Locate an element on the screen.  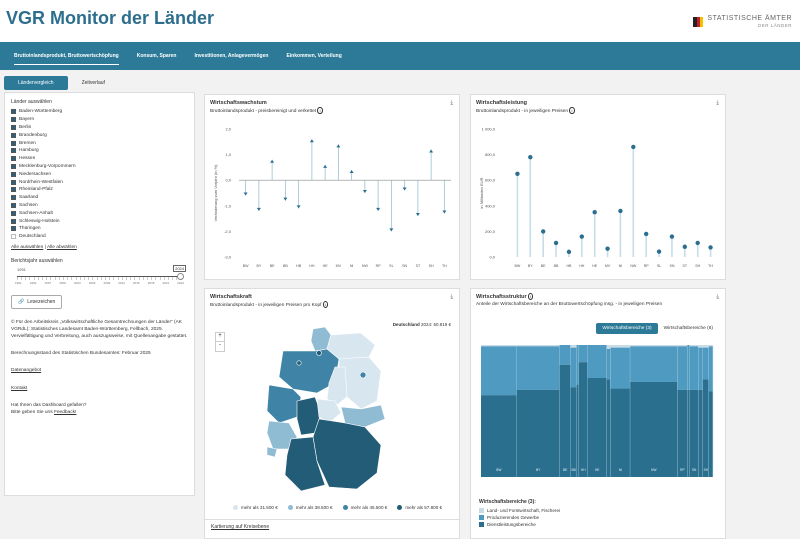
slider-handle is located at coordinates (180, 276).